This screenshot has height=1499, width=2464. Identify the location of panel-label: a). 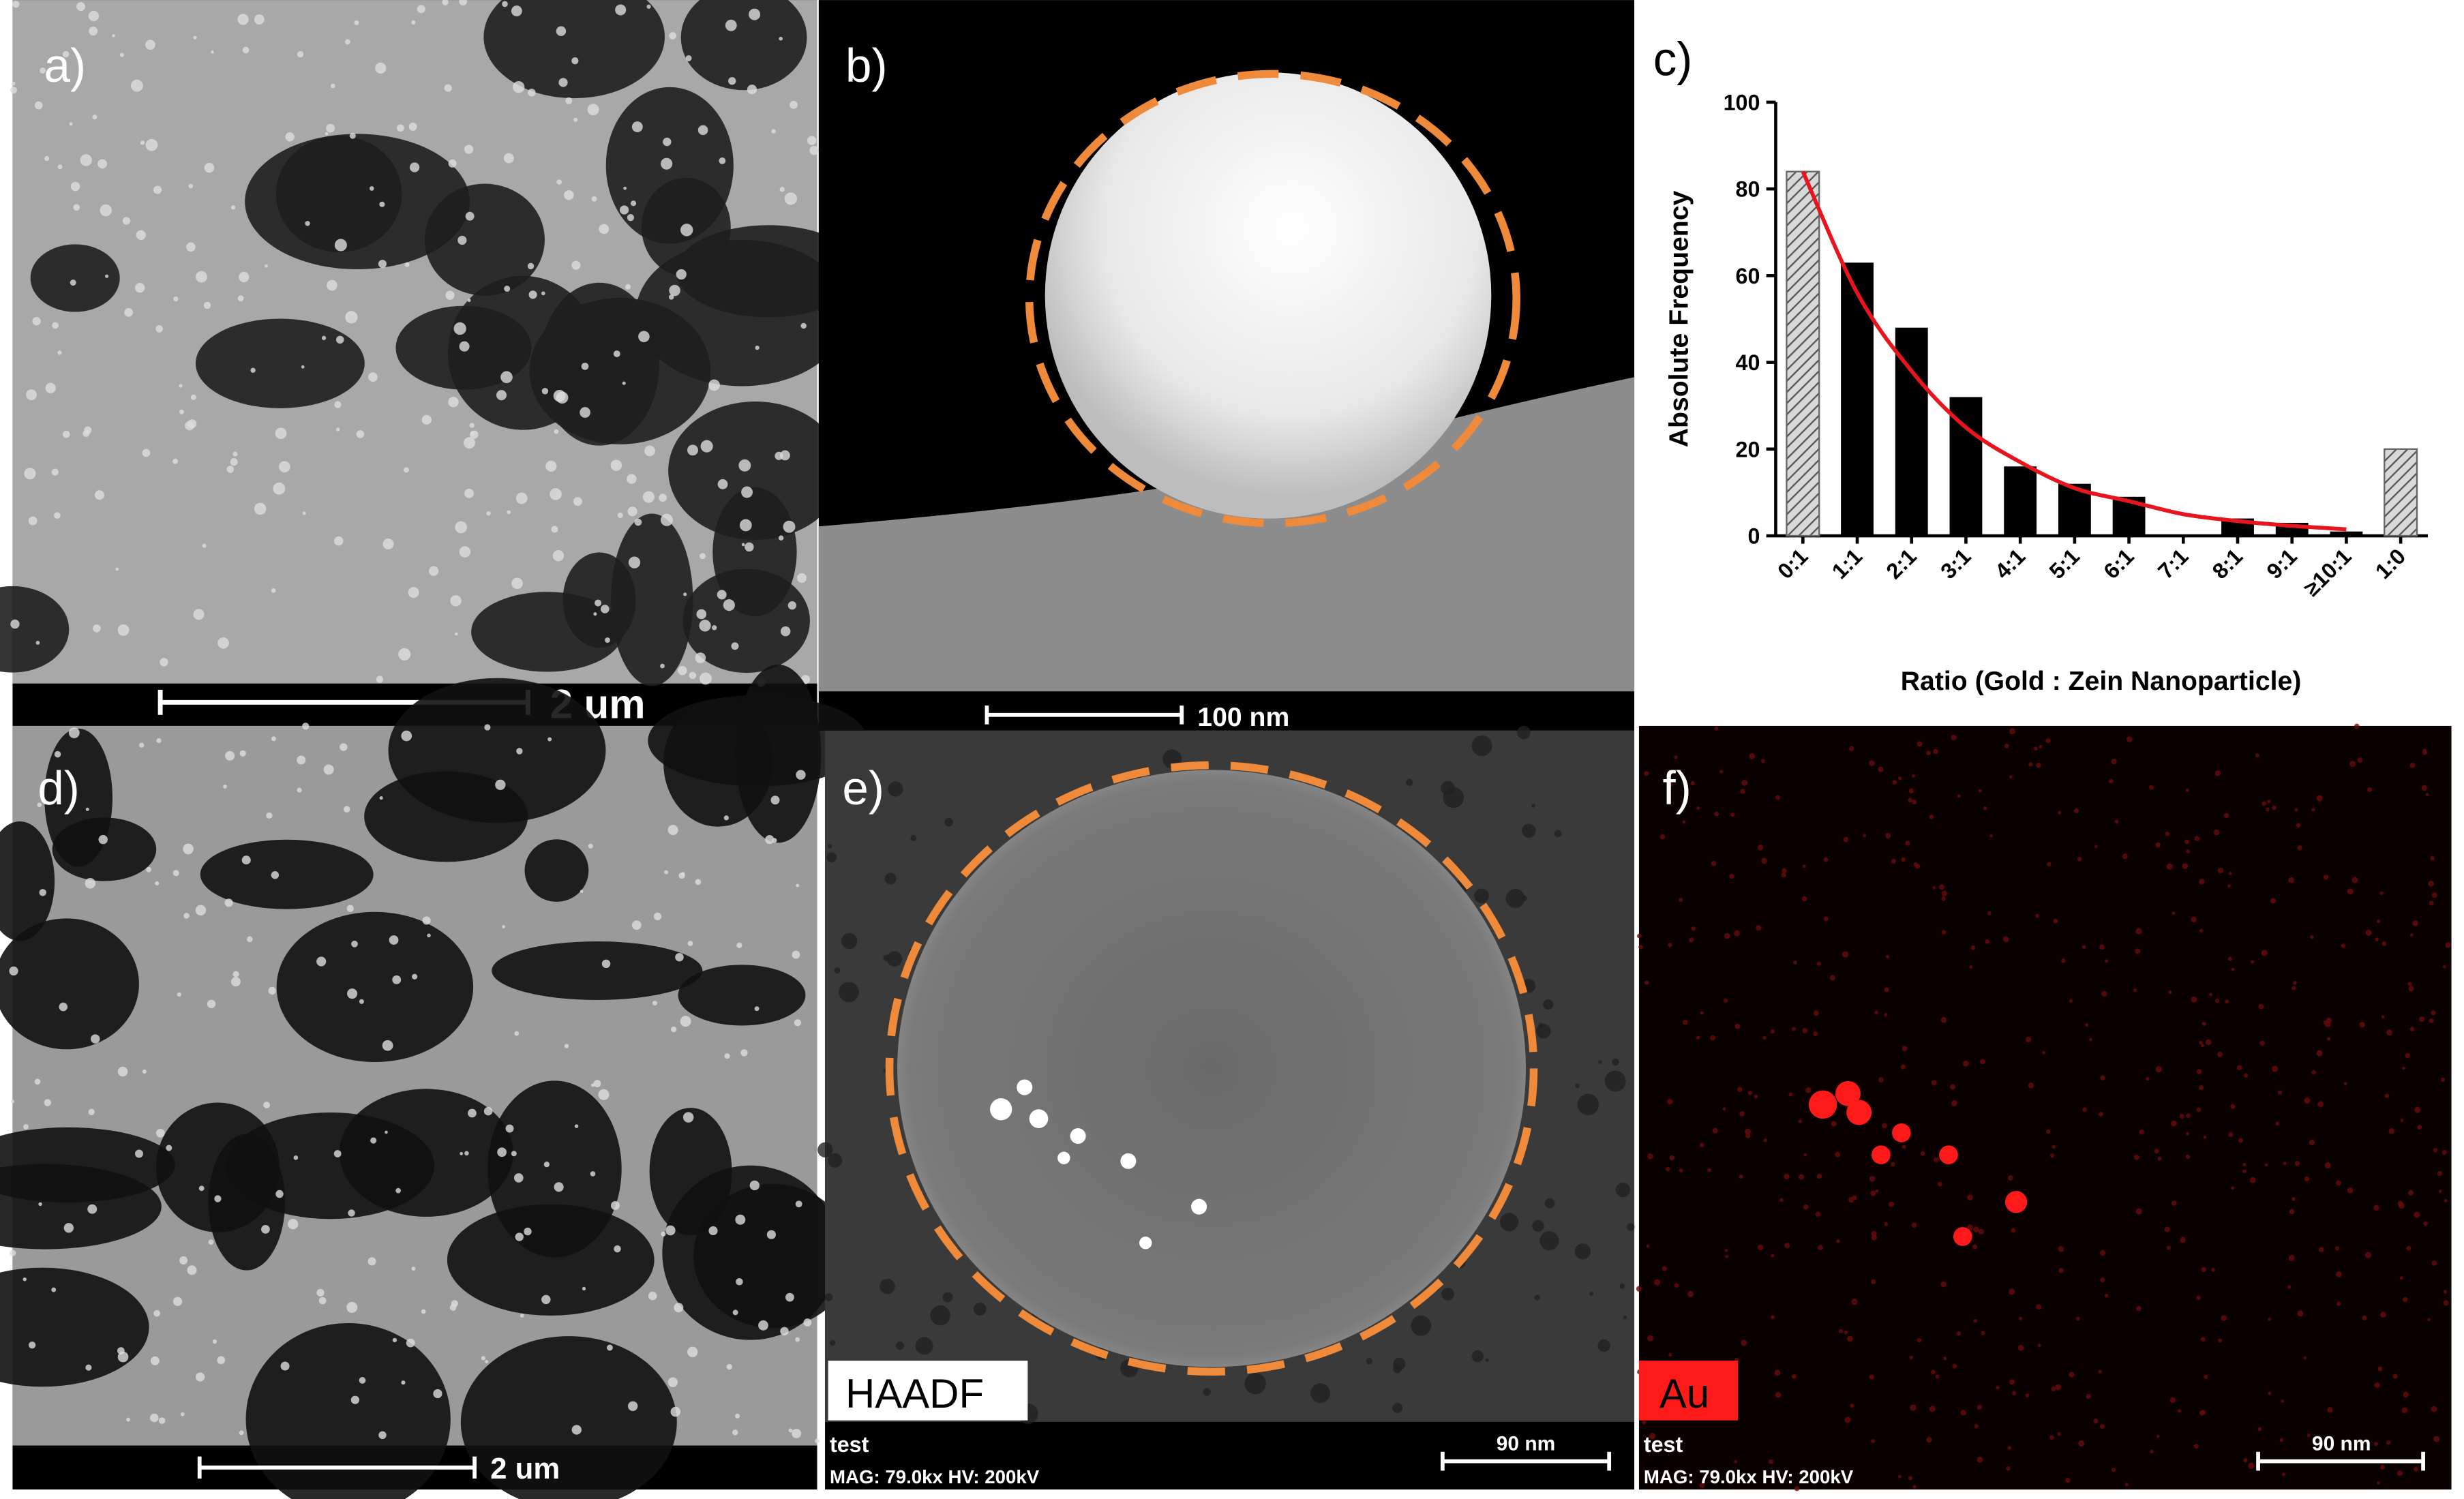
(65, 65).